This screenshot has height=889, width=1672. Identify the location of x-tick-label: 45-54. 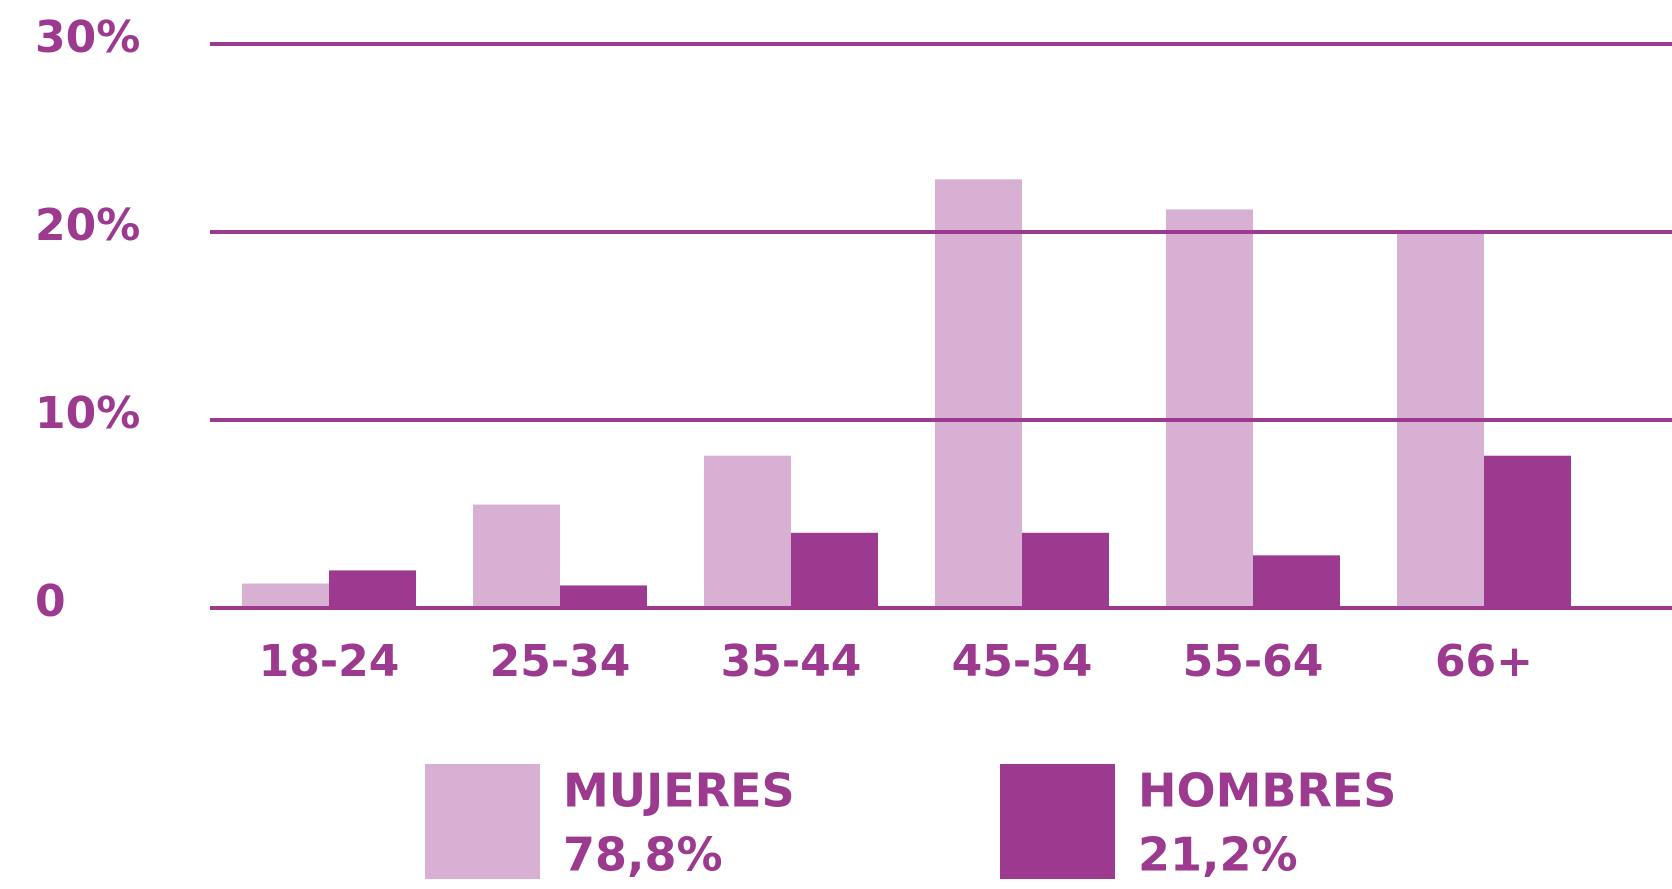
(1022, 661).